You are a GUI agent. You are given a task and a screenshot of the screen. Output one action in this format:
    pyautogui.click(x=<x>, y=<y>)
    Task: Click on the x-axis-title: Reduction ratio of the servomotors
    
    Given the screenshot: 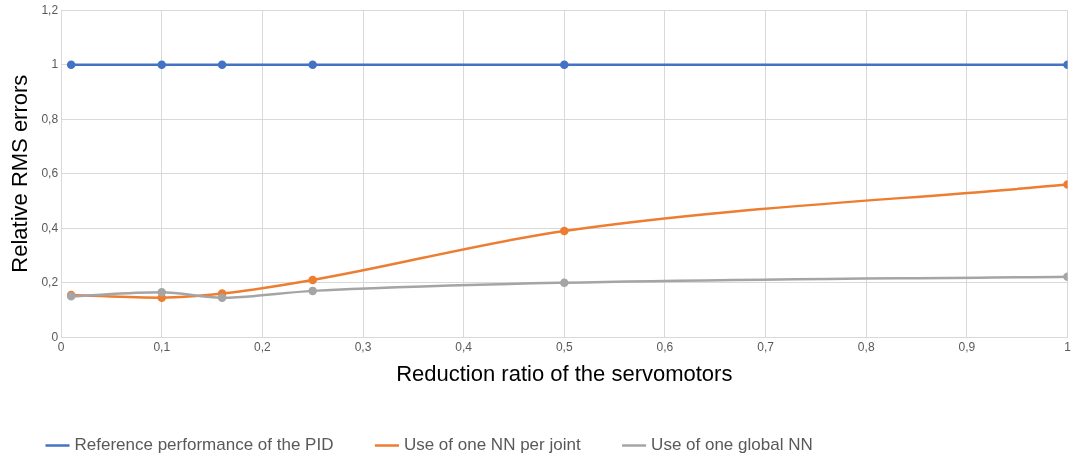 What is the action you would take?
    pyautogui.click(x=564, y=373)
    